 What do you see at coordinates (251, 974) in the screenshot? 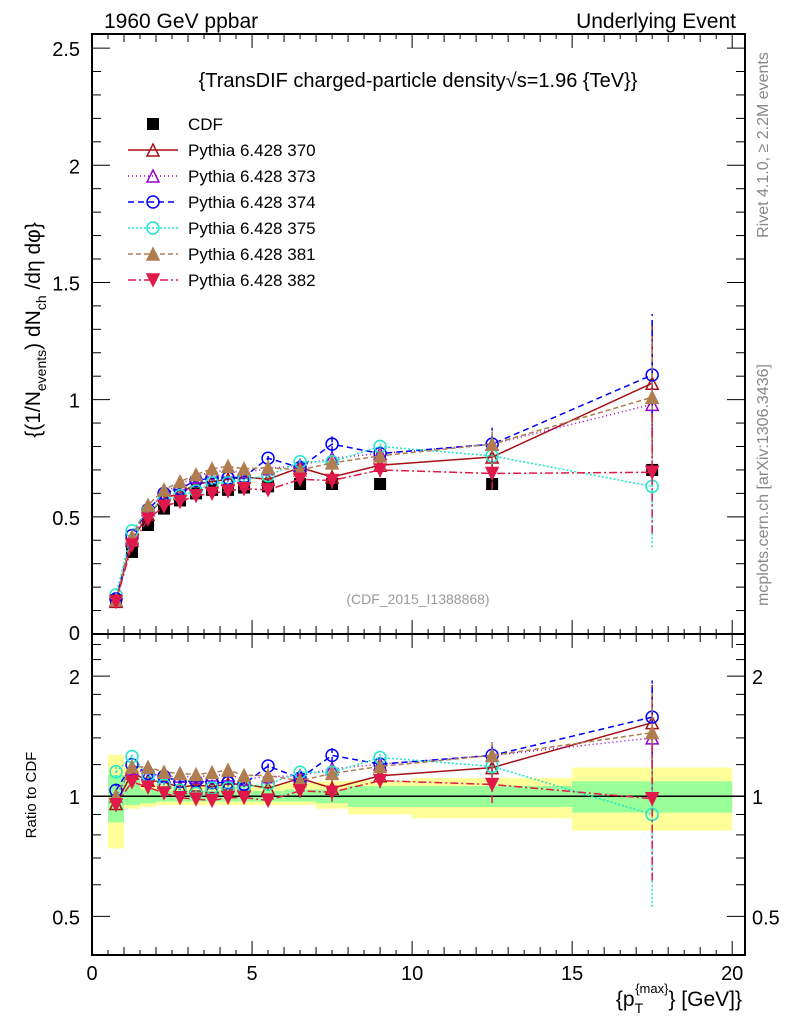
I see `x-tick-label: 5` at bounding box center [251, 974].